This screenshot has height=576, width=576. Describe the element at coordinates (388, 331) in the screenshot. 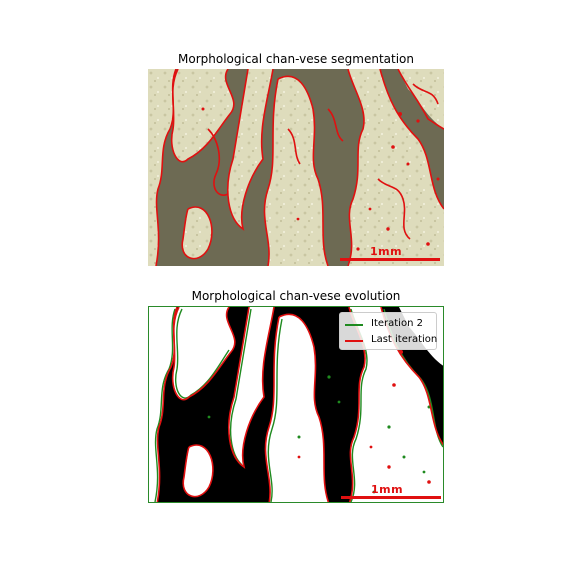

I see `legend: Iteration 2 Last iteration` at that location.